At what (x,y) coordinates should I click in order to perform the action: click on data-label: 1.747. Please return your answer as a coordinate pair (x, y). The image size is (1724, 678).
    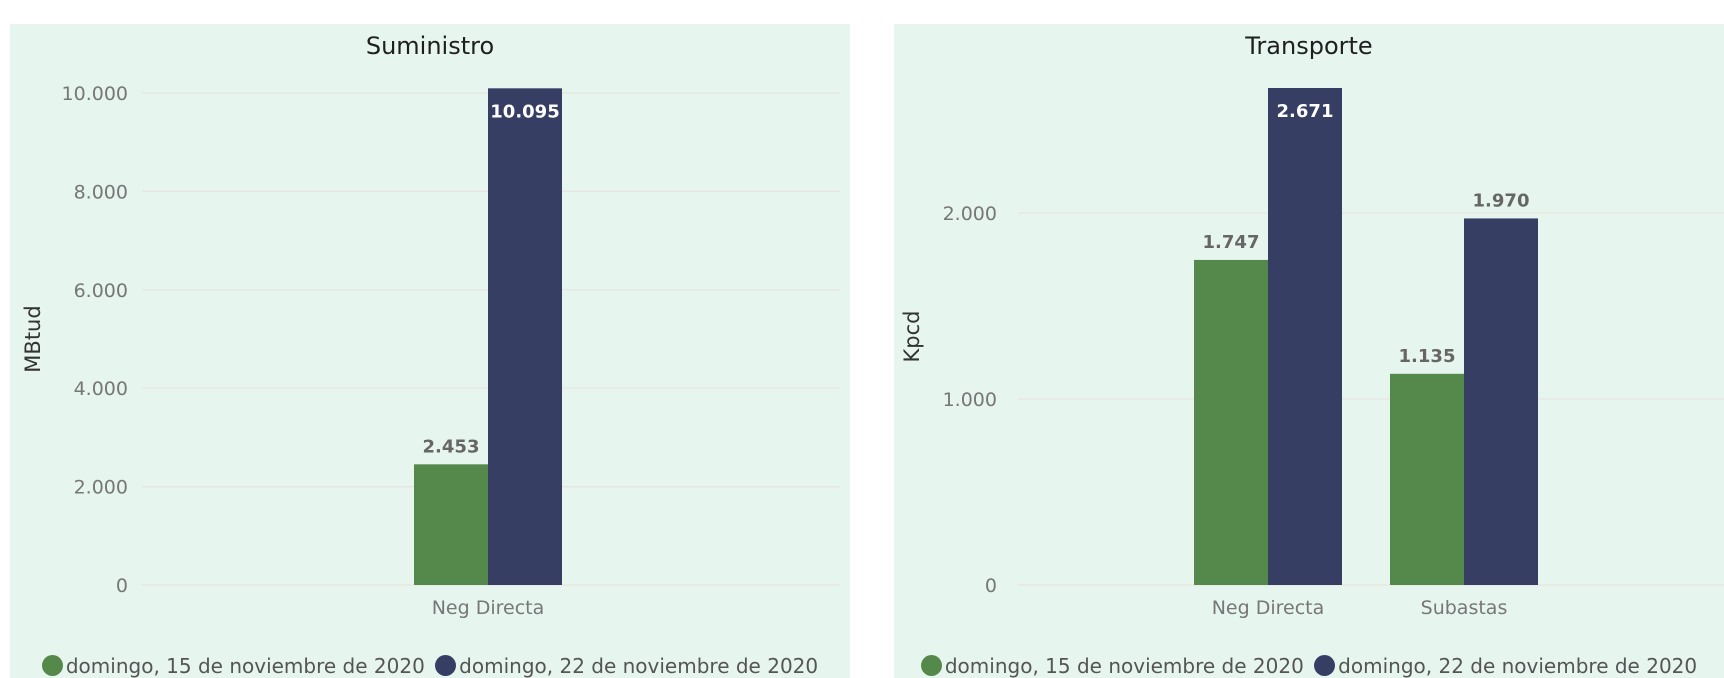
    Looking at the image, I should click on (1231, 242).